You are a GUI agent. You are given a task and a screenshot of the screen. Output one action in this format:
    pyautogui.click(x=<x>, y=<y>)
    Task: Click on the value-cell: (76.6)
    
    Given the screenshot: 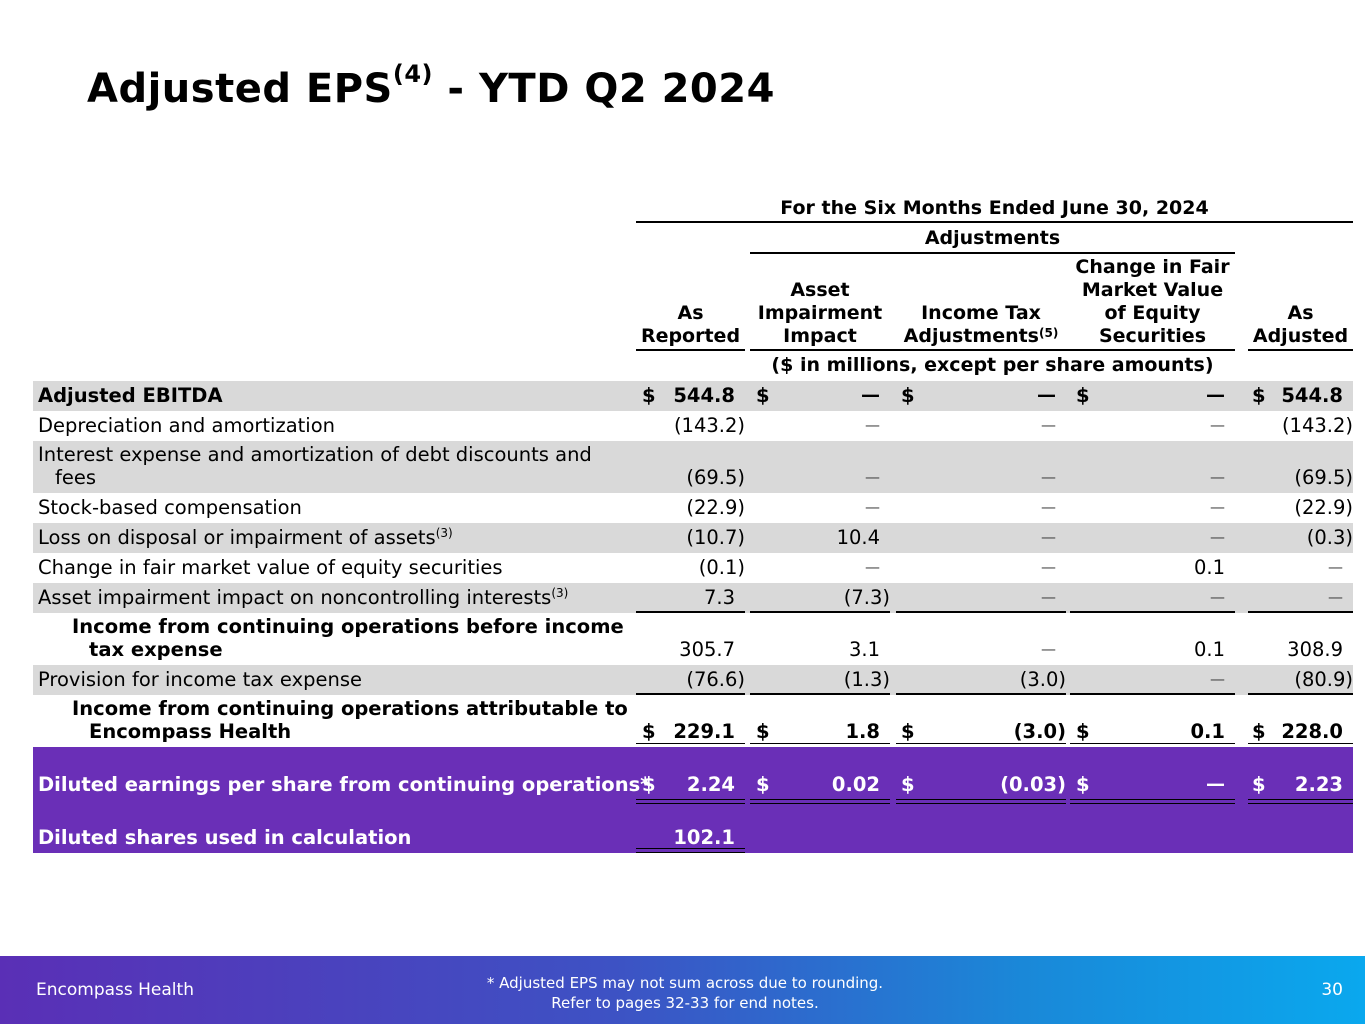 What is the action you would take?
    pyautogui.click(x=715, y=679)
    